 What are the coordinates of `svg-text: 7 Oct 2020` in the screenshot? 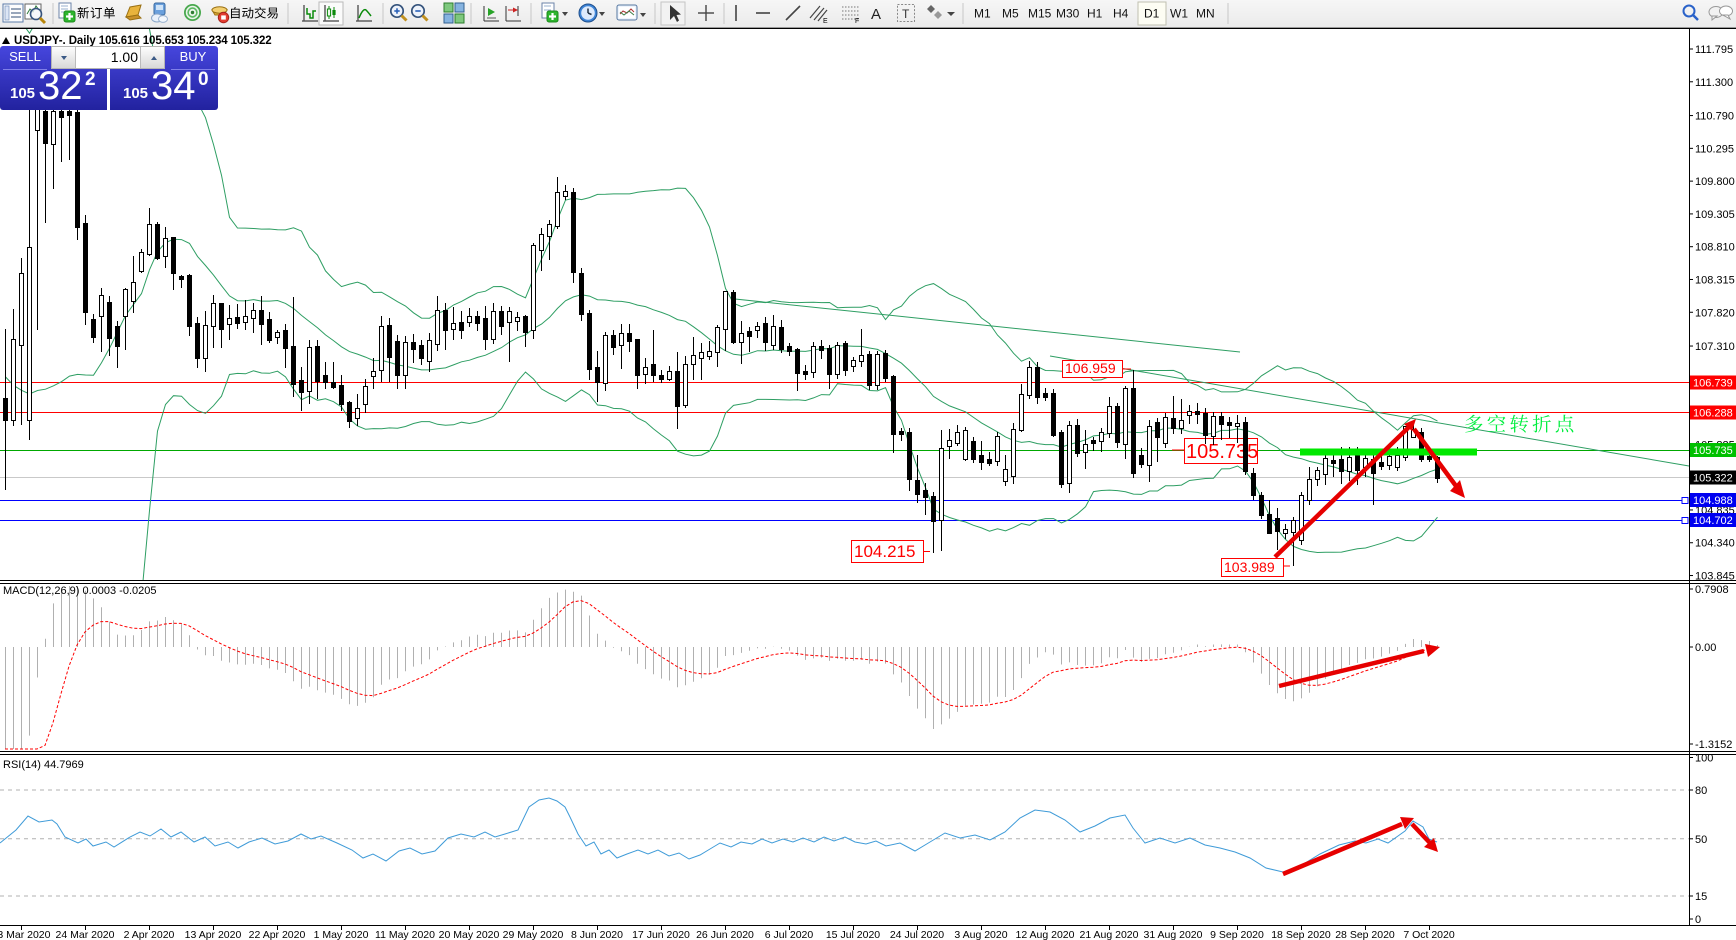 It's located at (1429, 934).